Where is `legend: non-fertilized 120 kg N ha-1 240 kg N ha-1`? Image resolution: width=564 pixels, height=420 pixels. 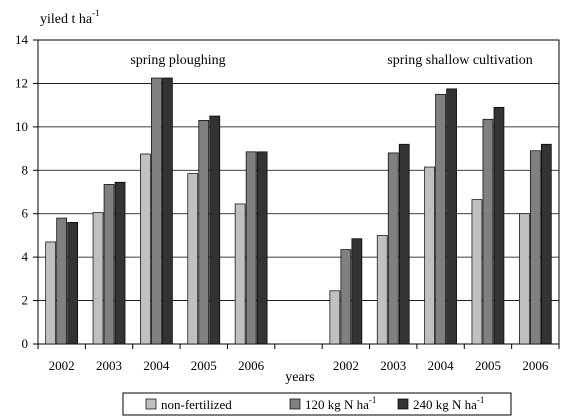
legend: non-fertilized 120 kg N ha-1 240 kg N ha-1 is located at coordinates (317, 404).